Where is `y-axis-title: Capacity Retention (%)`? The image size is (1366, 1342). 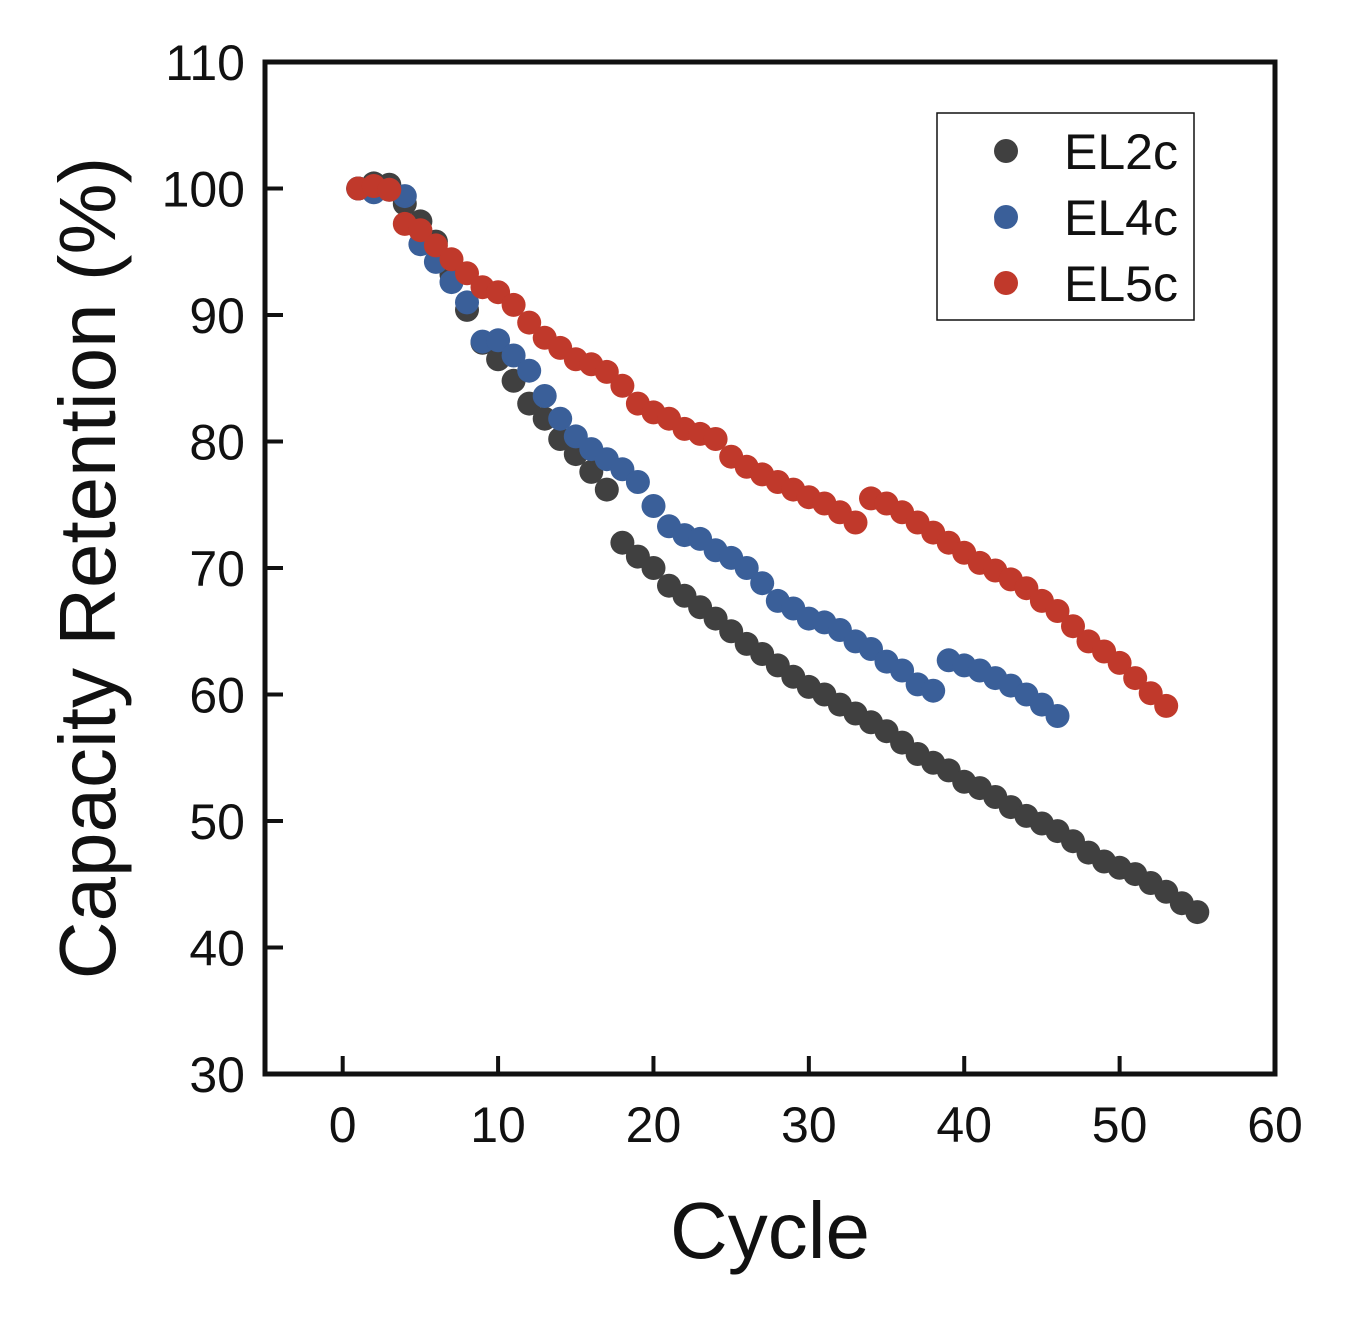 y-axis-title: Capacity Retention (%) is located at coordinates (87, 568).